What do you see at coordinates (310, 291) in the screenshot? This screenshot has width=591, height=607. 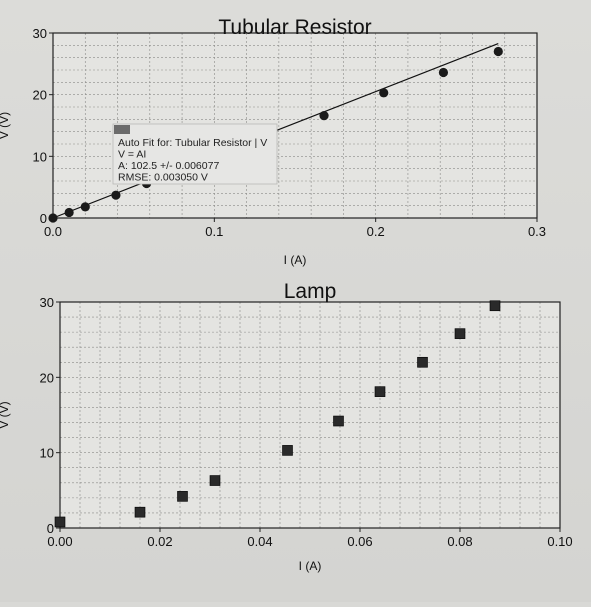 I see `chart-title: Lamp` at bounding box center [310, 291].